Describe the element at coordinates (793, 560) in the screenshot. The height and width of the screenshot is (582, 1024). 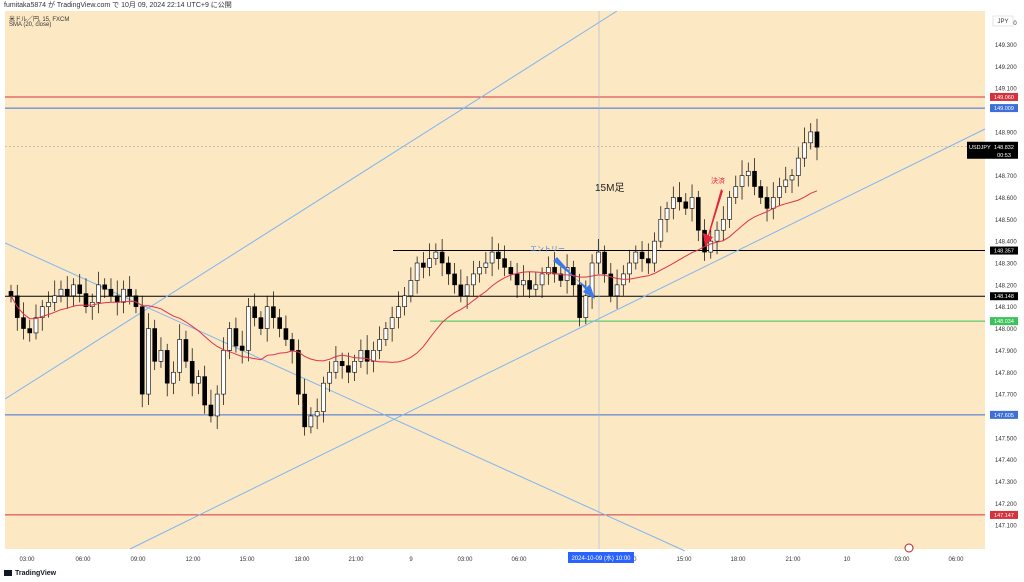
I see `time-tick-label: 21:00` at that location.